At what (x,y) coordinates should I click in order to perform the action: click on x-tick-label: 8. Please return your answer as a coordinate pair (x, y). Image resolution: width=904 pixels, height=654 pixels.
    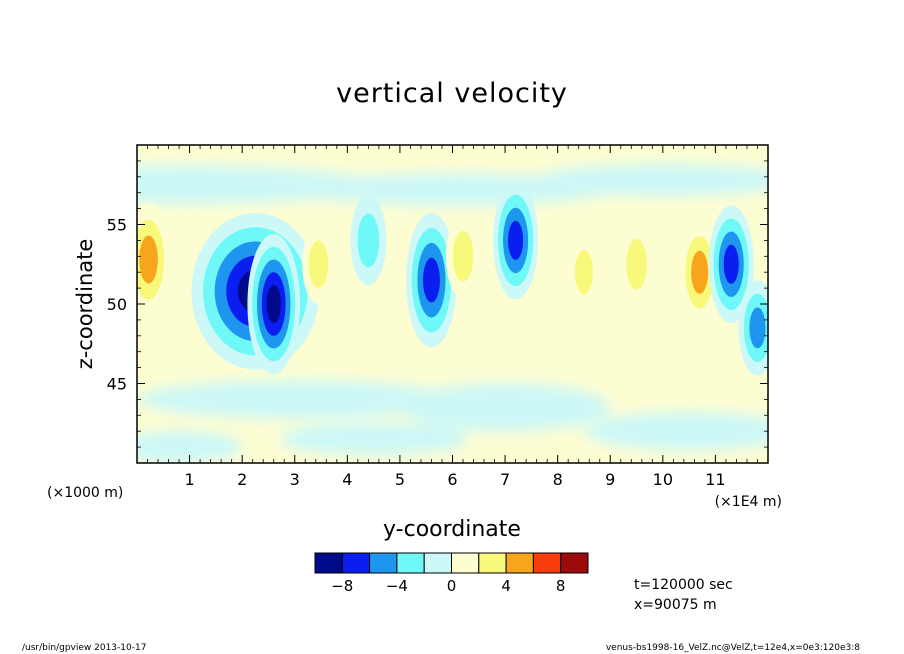
    Looking at the image, I should click on (558, 479).